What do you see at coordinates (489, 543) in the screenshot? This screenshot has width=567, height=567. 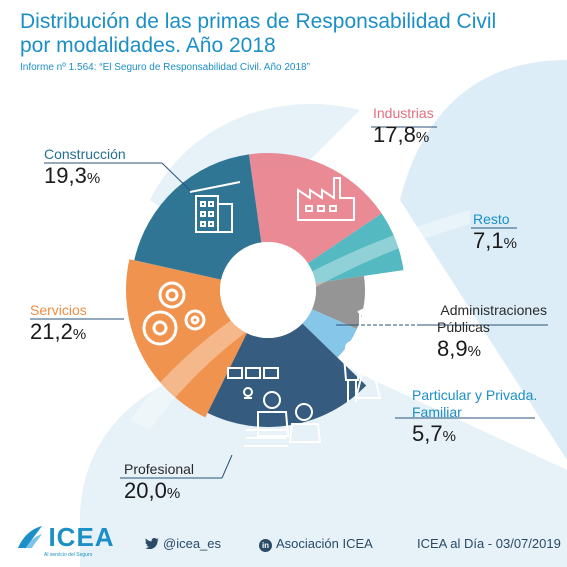 I see `edition-date: ICEA al Día - 03/07/2019` at bounding box center [489, 543].